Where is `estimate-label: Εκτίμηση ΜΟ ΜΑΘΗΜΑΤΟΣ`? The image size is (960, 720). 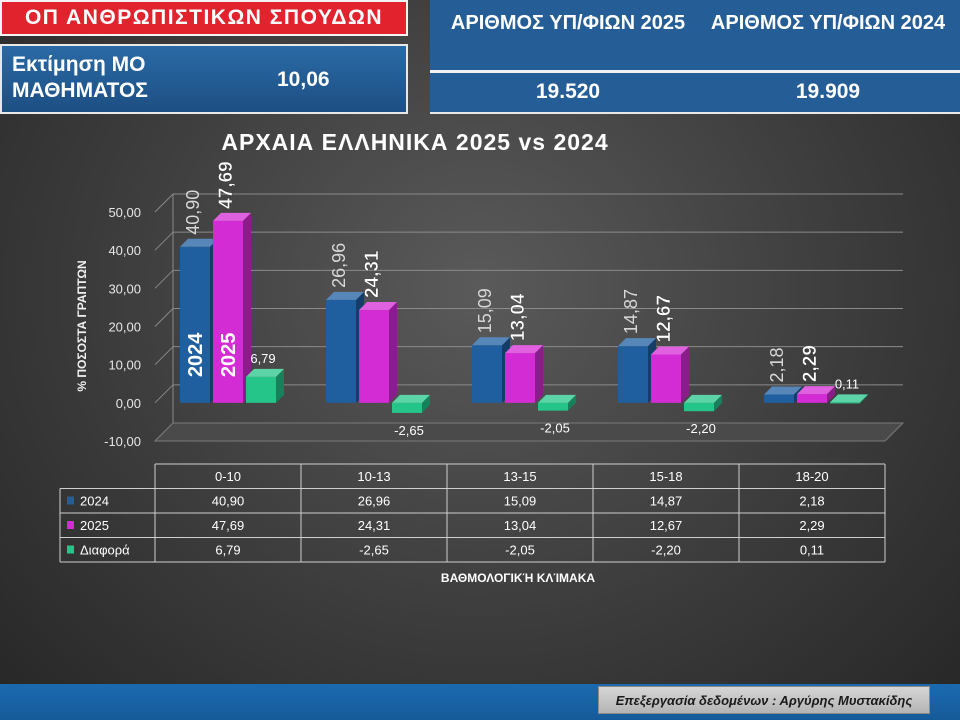
estimate-label: Εκτίμηση ΜΟ ΜΑΘΗΜΑΤΟΣ is located at coordinates (80, 77).